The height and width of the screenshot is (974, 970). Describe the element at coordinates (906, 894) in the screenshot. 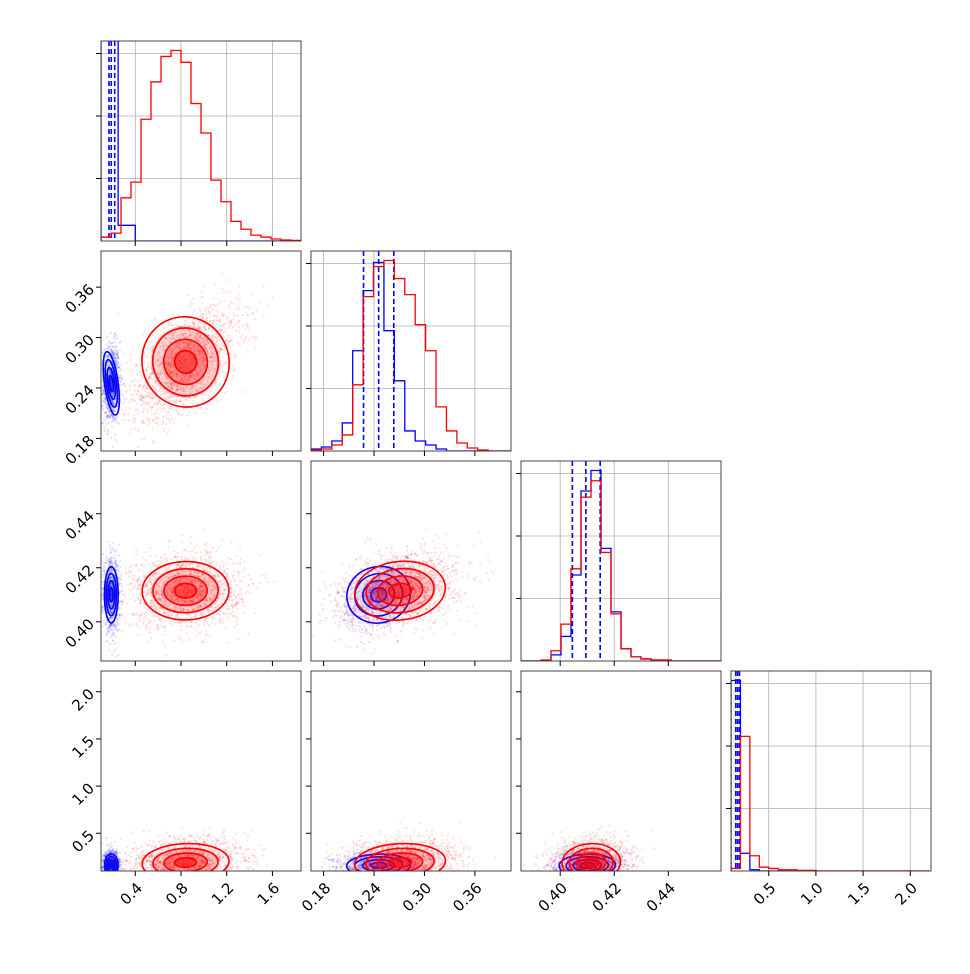

I see `x-tick-label: 2.0` at that location.